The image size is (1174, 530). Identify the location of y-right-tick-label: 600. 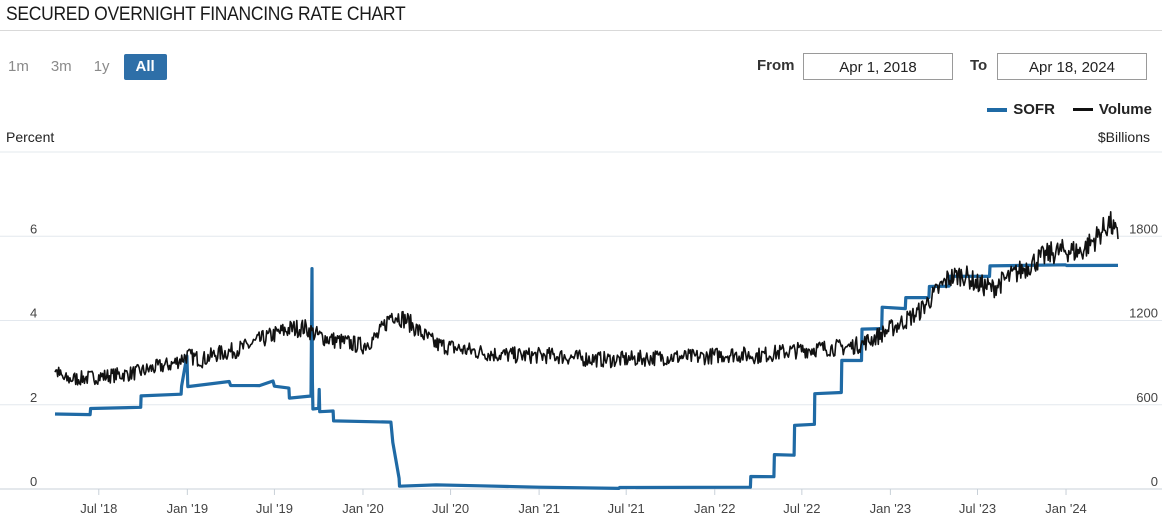
(1147, 397).